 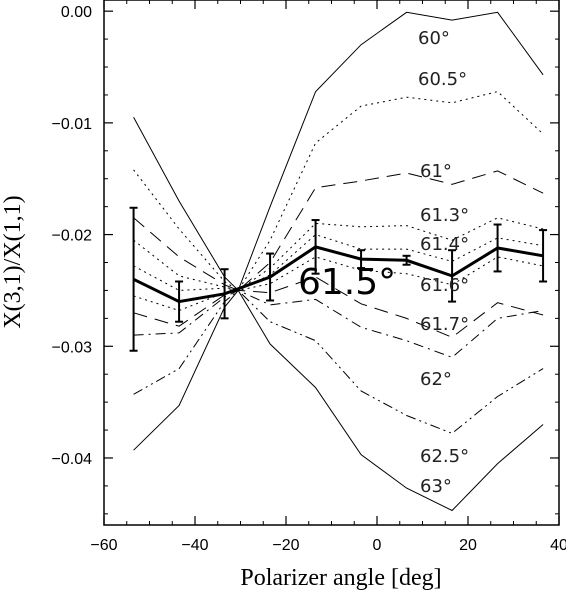 I want to click on curve-label: 60°, so click(x=434, y=38).